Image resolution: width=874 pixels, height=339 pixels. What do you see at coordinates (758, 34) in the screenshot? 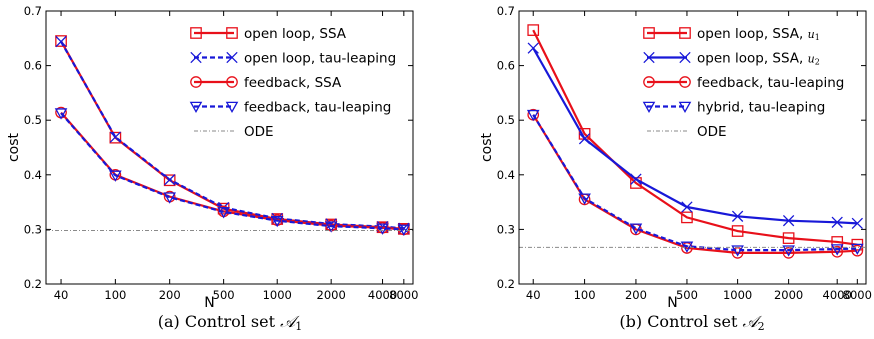
I see `legend-entry: open loop, SSA, u1` at bounding box center [758, 34].